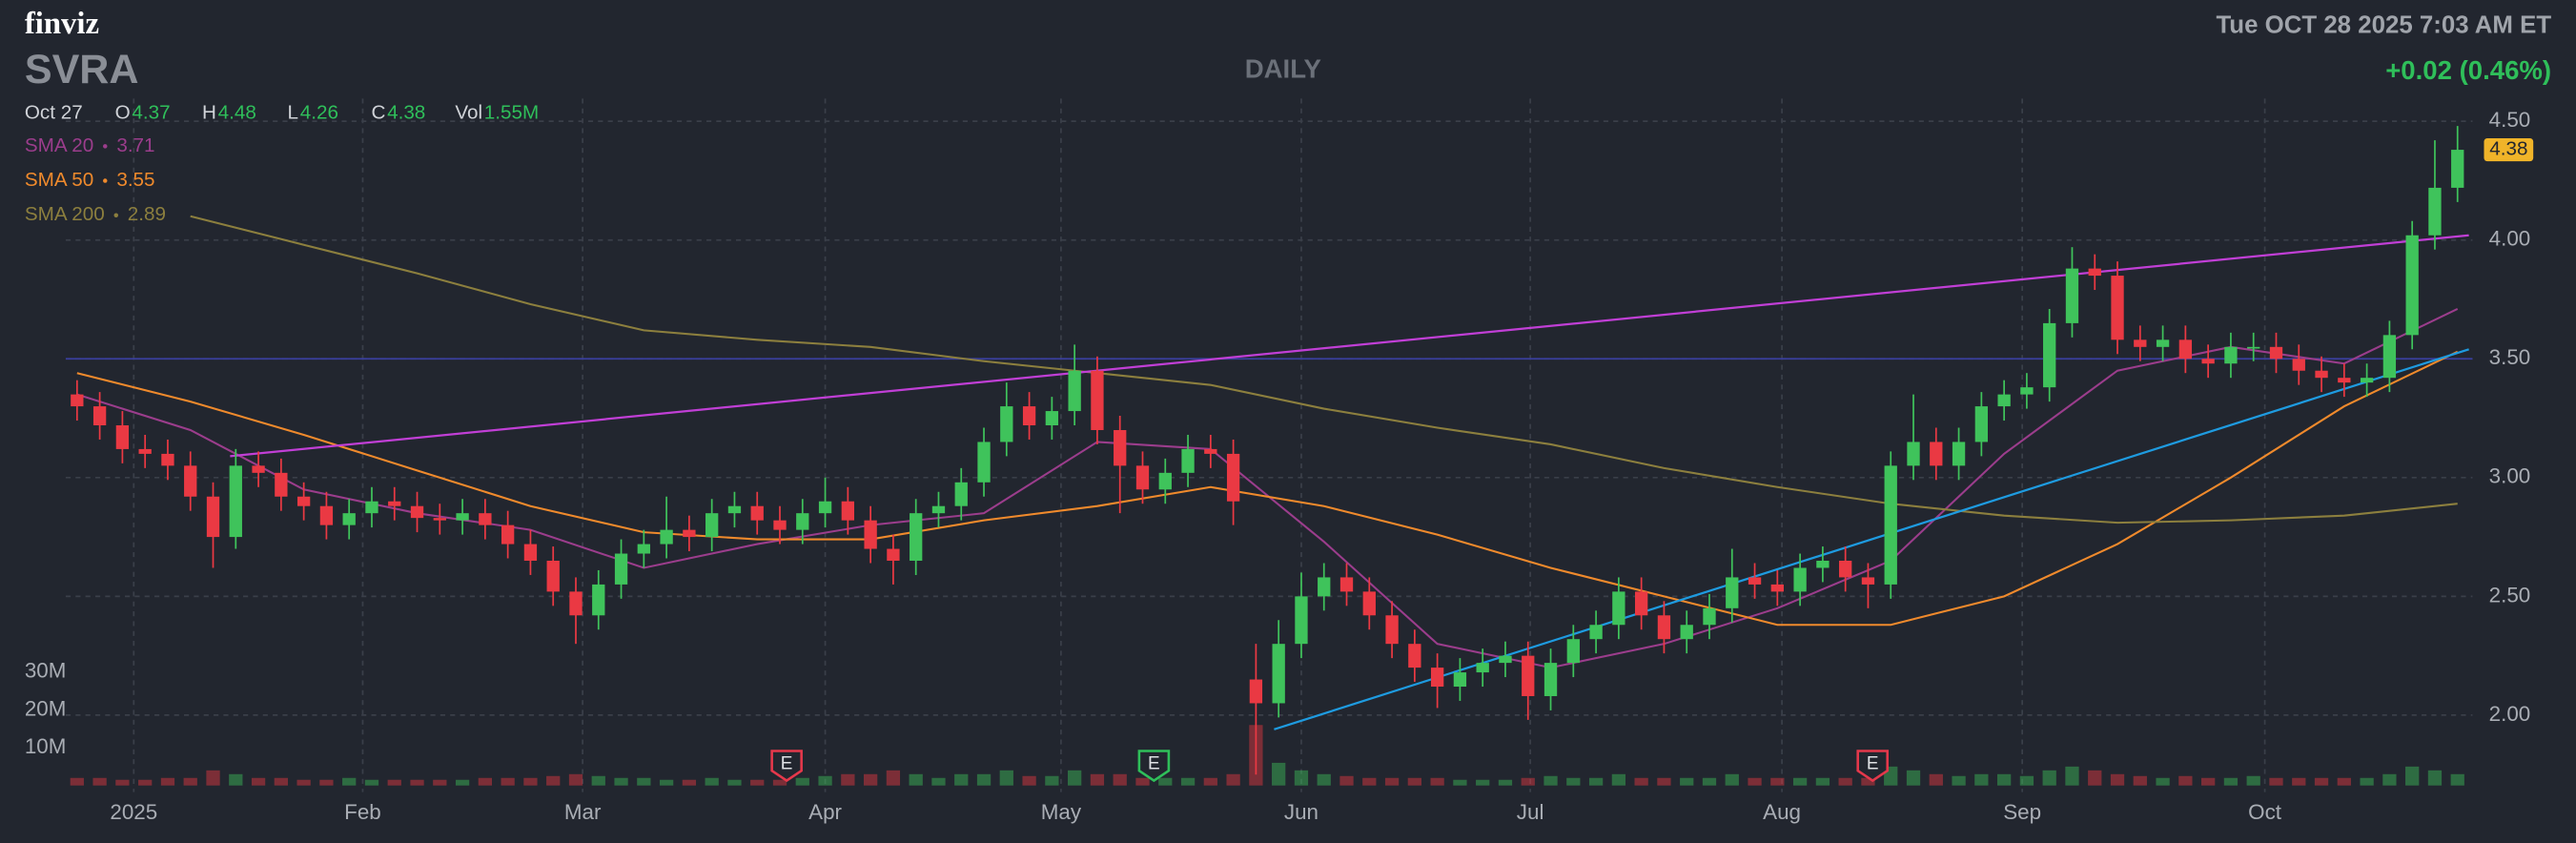 This screenshot has height=843, width=2576. I want to click on y-tick-label: 2.00, so click(2510, 714).